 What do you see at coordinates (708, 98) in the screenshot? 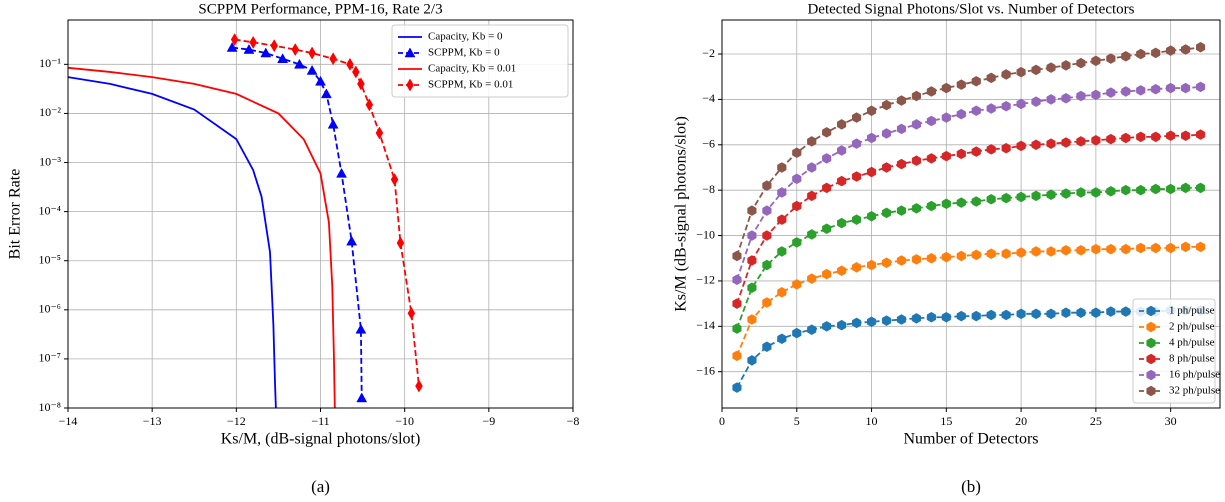
I see `y-tick-label: −4` at bounding box center [708, 98].